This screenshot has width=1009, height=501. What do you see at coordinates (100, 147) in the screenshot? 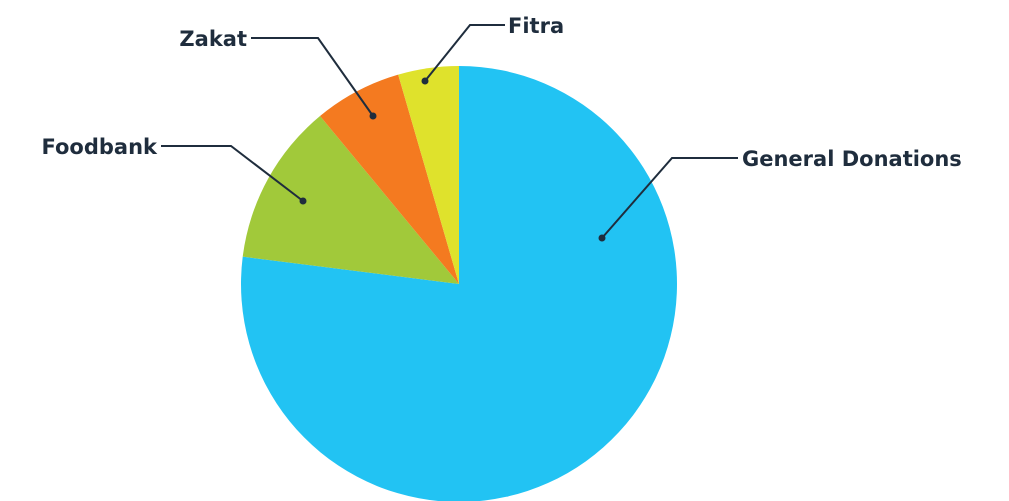
I see `label-foodbank: Foodbank` at bounding box center [100, 147].